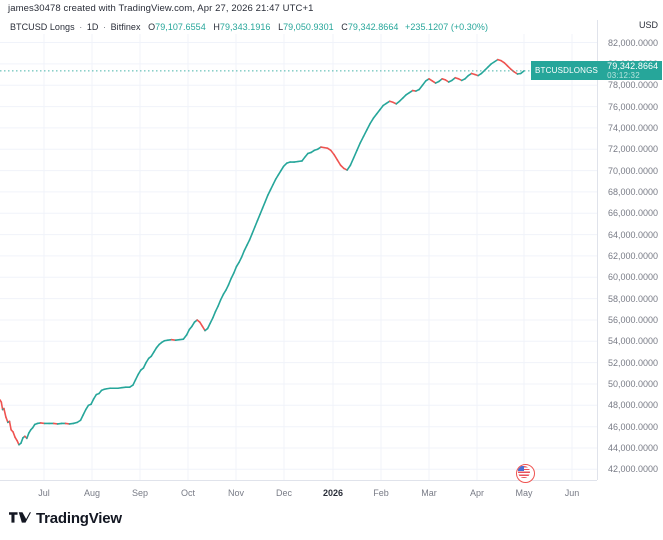 The image size is (663, 540). What do you see at coordinates (429, 493) in the screenshot?
I see `time-tick-label: Mar` at bounding box center [429, 493].